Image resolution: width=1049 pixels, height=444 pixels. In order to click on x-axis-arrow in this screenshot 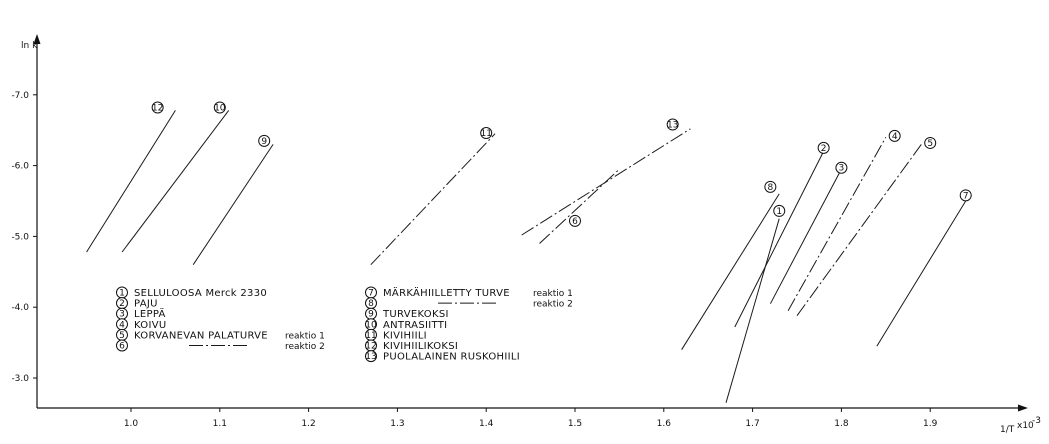, I will do `click(1023, 408)`.